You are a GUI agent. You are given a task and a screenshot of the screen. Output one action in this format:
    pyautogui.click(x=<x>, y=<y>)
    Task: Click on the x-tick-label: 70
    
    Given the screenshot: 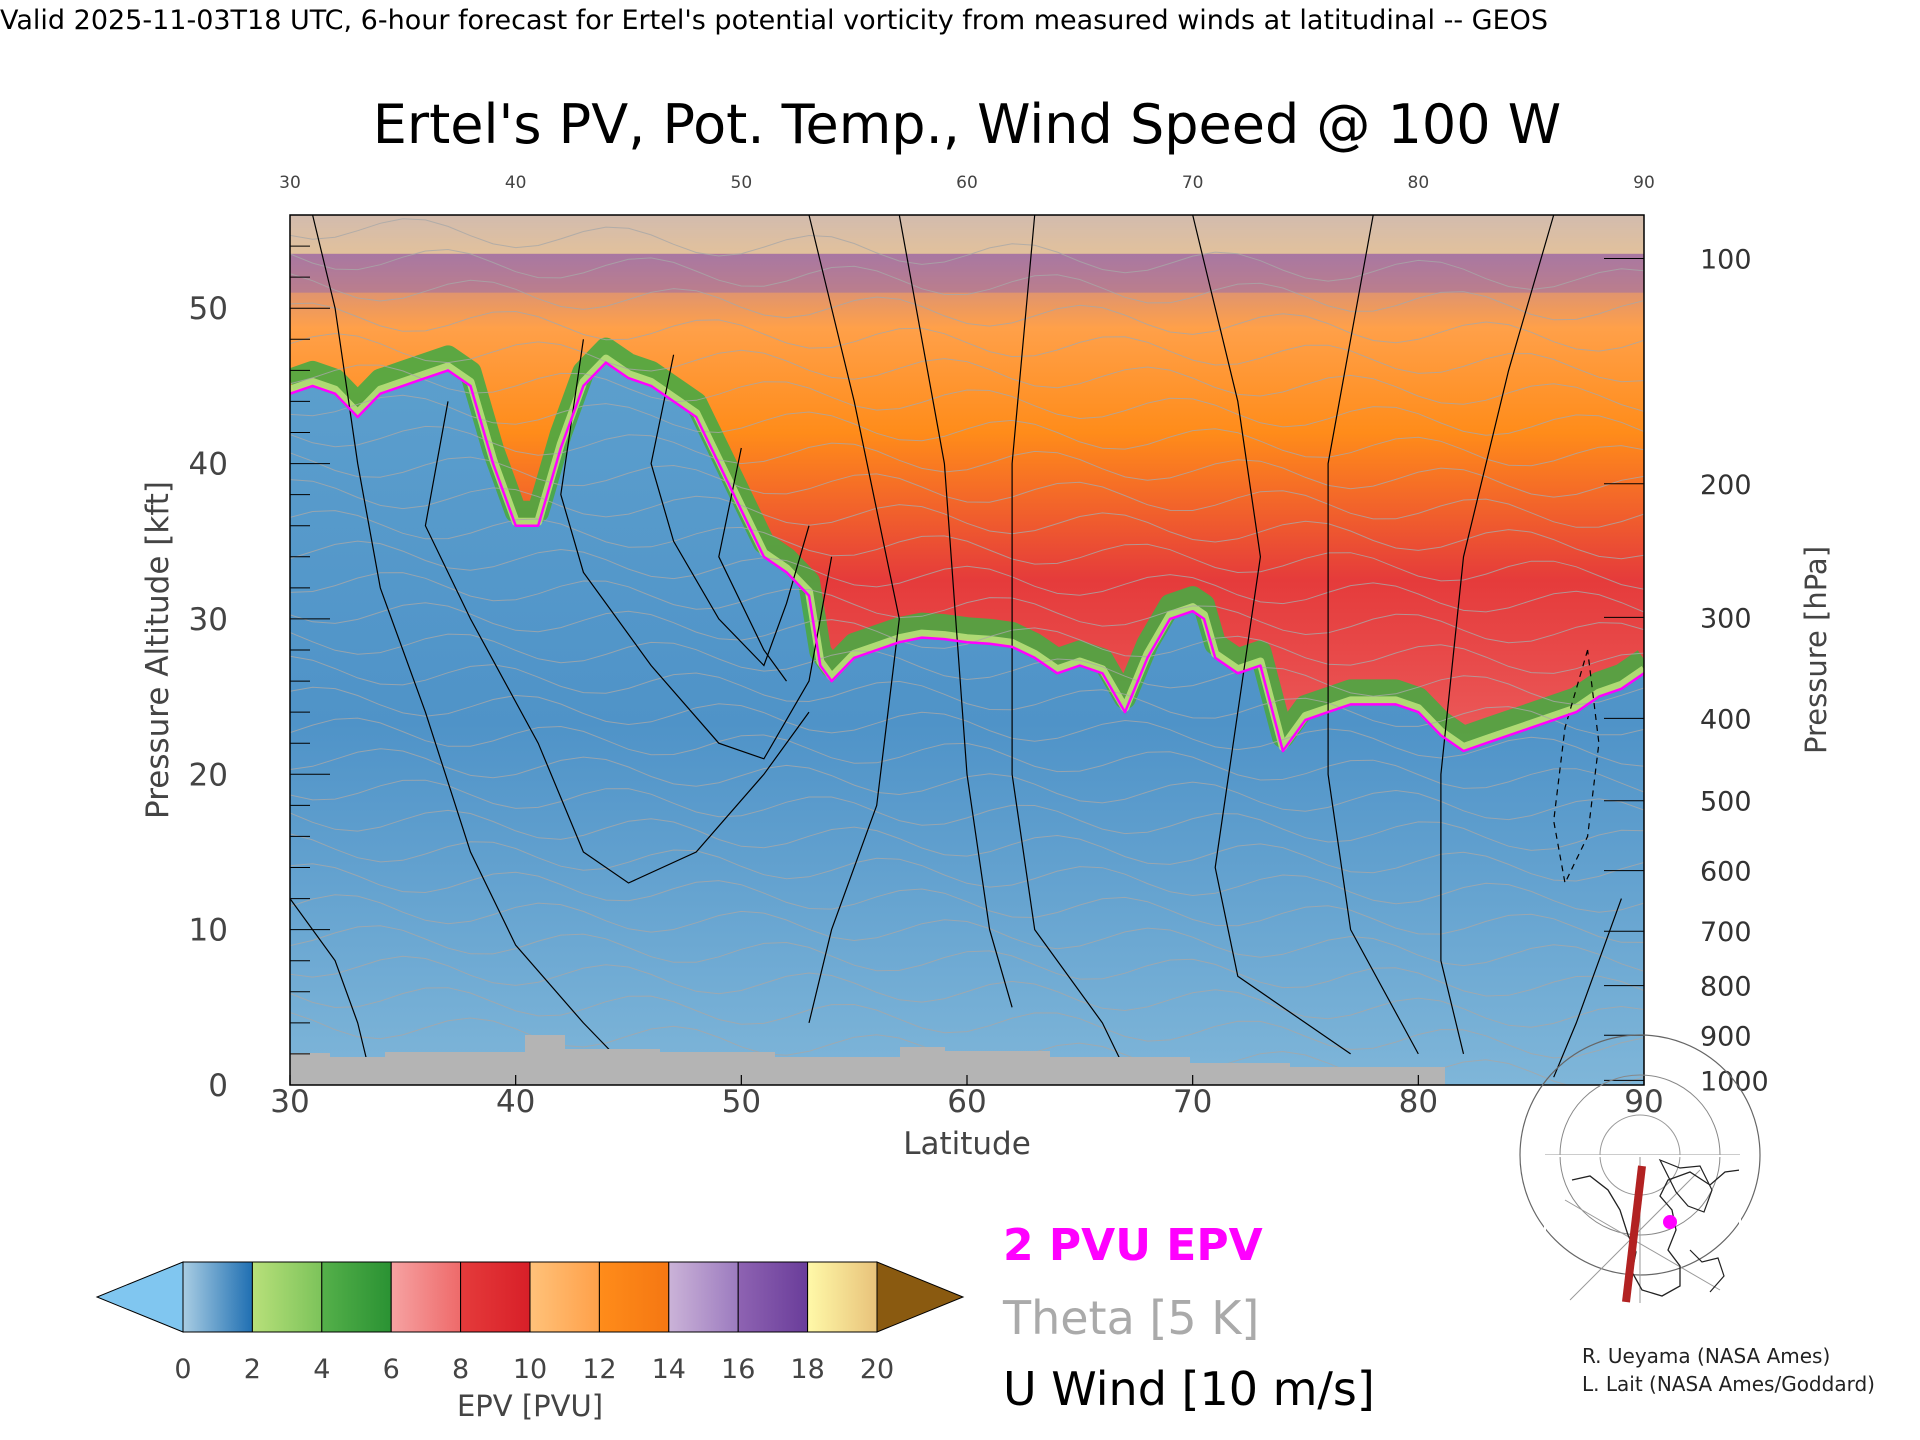 What is the action you would take?
    pyautogui.click(x=1192, y=1102)
    